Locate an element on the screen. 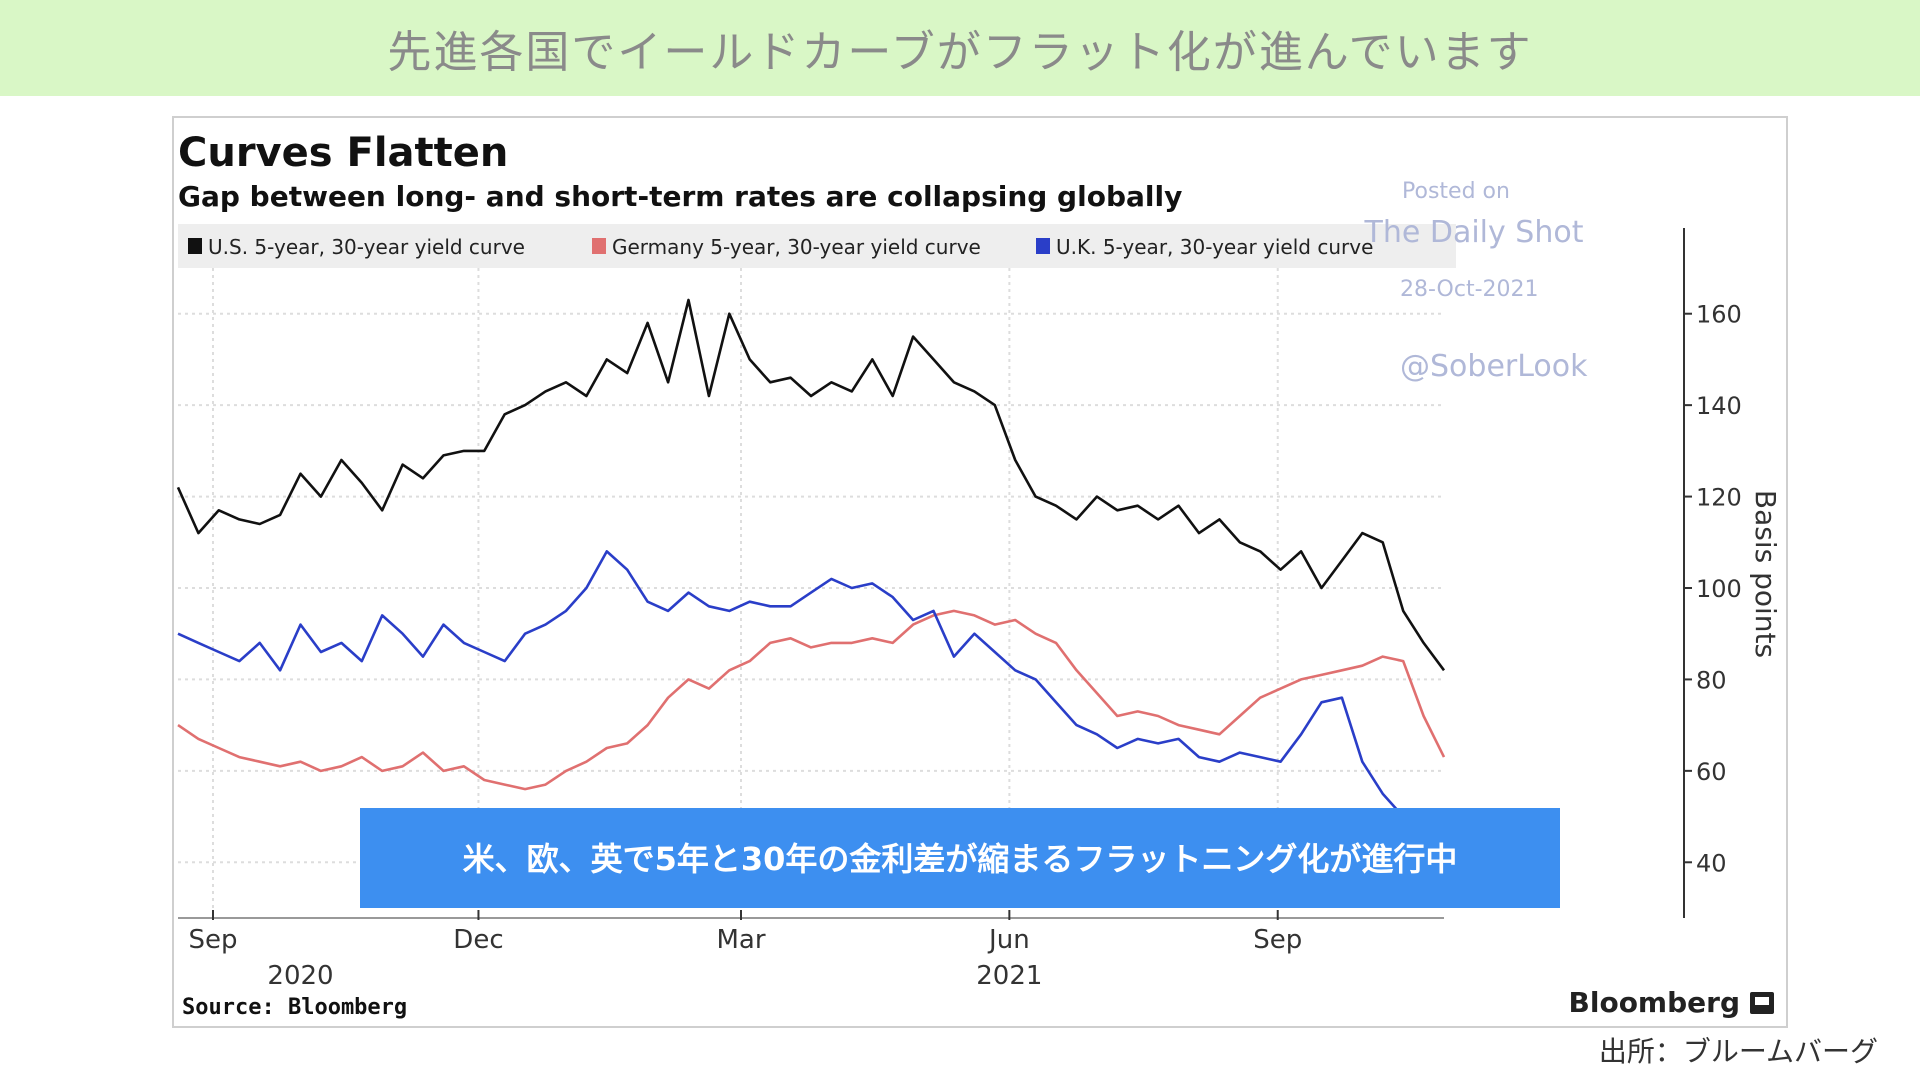  callout-text: 米、欧、英で5年と30年の金利差が縮まるフラットニング化が進行中 is located at coordinates (960, 859).